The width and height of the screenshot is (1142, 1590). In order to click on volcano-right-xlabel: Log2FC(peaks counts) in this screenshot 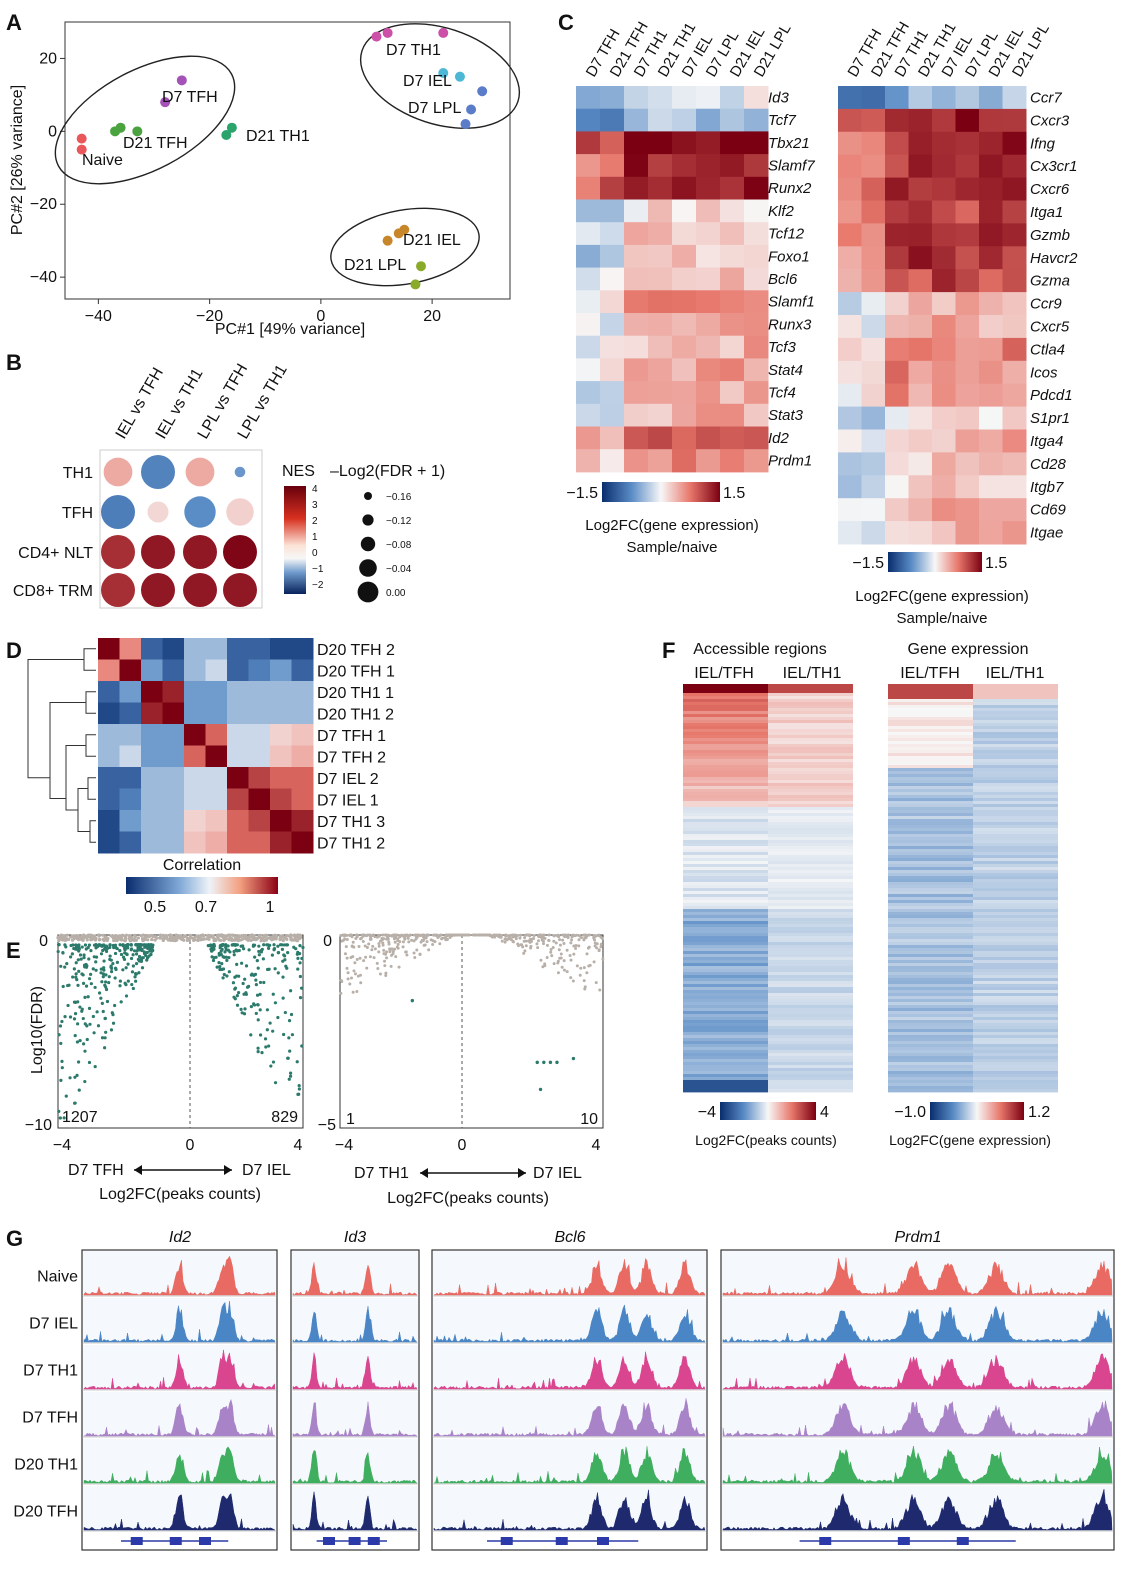, I will do `click(468, 1198)`.